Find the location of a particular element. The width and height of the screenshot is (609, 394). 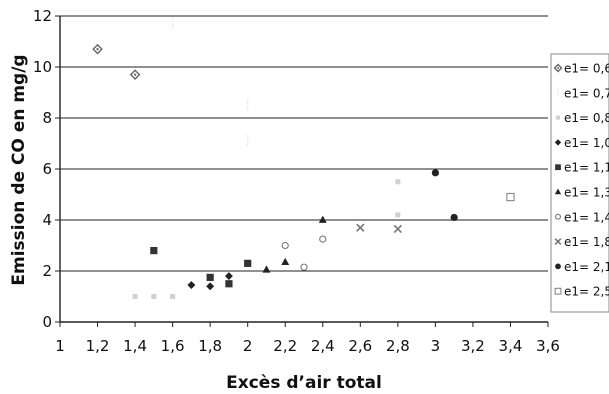

legend-label: e1= 0,7 is located at coordinates (586, 93).